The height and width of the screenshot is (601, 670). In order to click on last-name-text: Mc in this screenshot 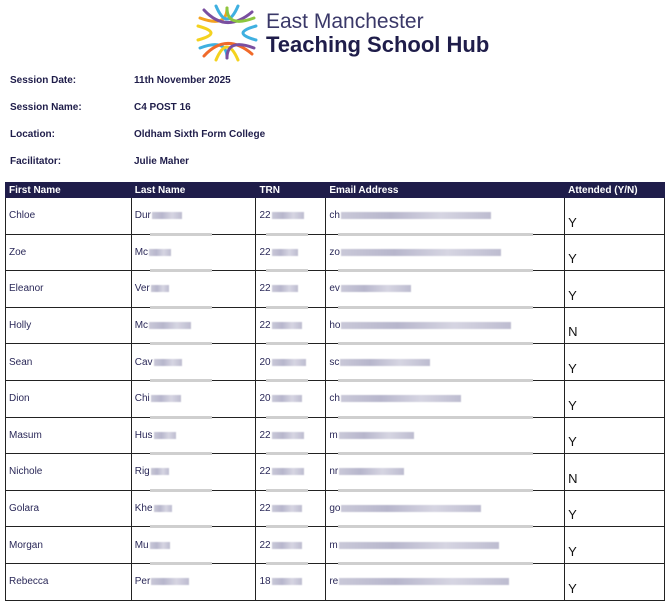, I will do `click(141, 326)`.